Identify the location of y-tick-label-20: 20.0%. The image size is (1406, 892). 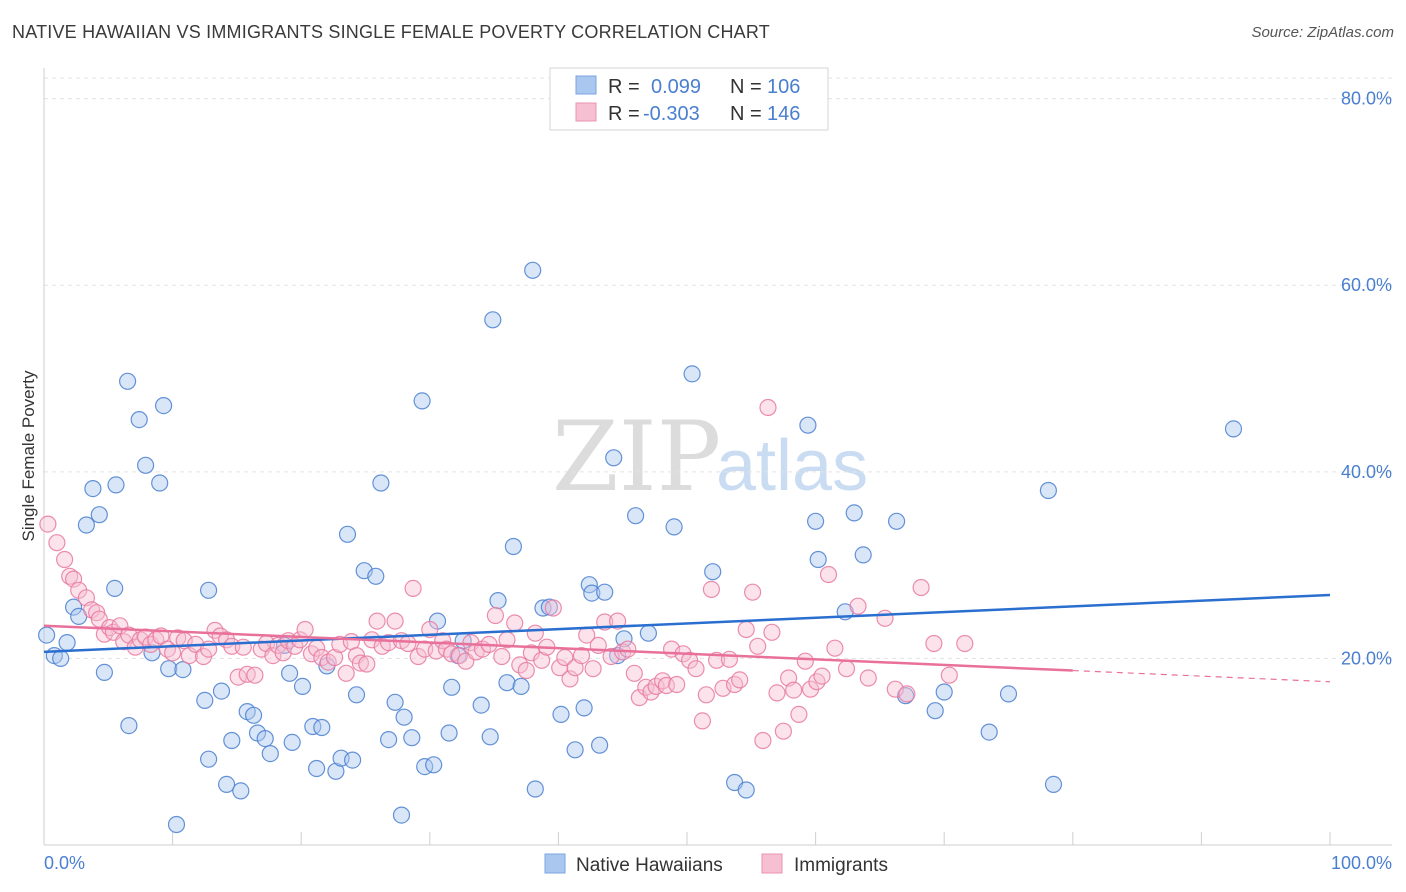
(1366, 658).